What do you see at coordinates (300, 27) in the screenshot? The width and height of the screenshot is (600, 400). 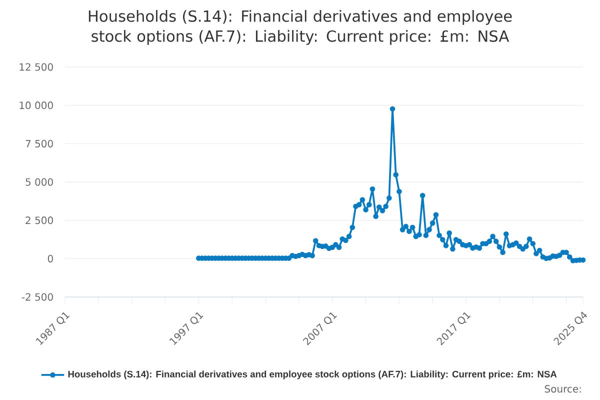 I see `chart-title: Households (S.14): Financial derivatives and employee stock options (AF.7): Liability: Current price: £m: NSA` at bounding box center [300, 27].